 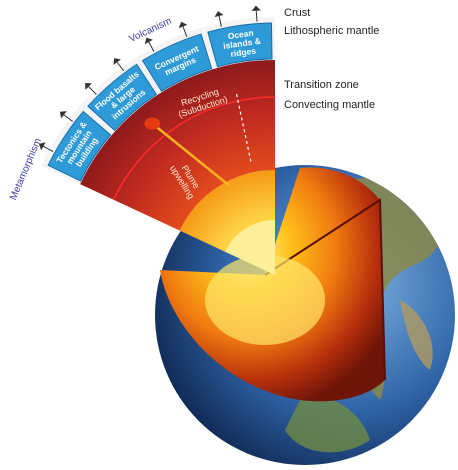 I want to click on cut-edge, so click(x=325, y=289).